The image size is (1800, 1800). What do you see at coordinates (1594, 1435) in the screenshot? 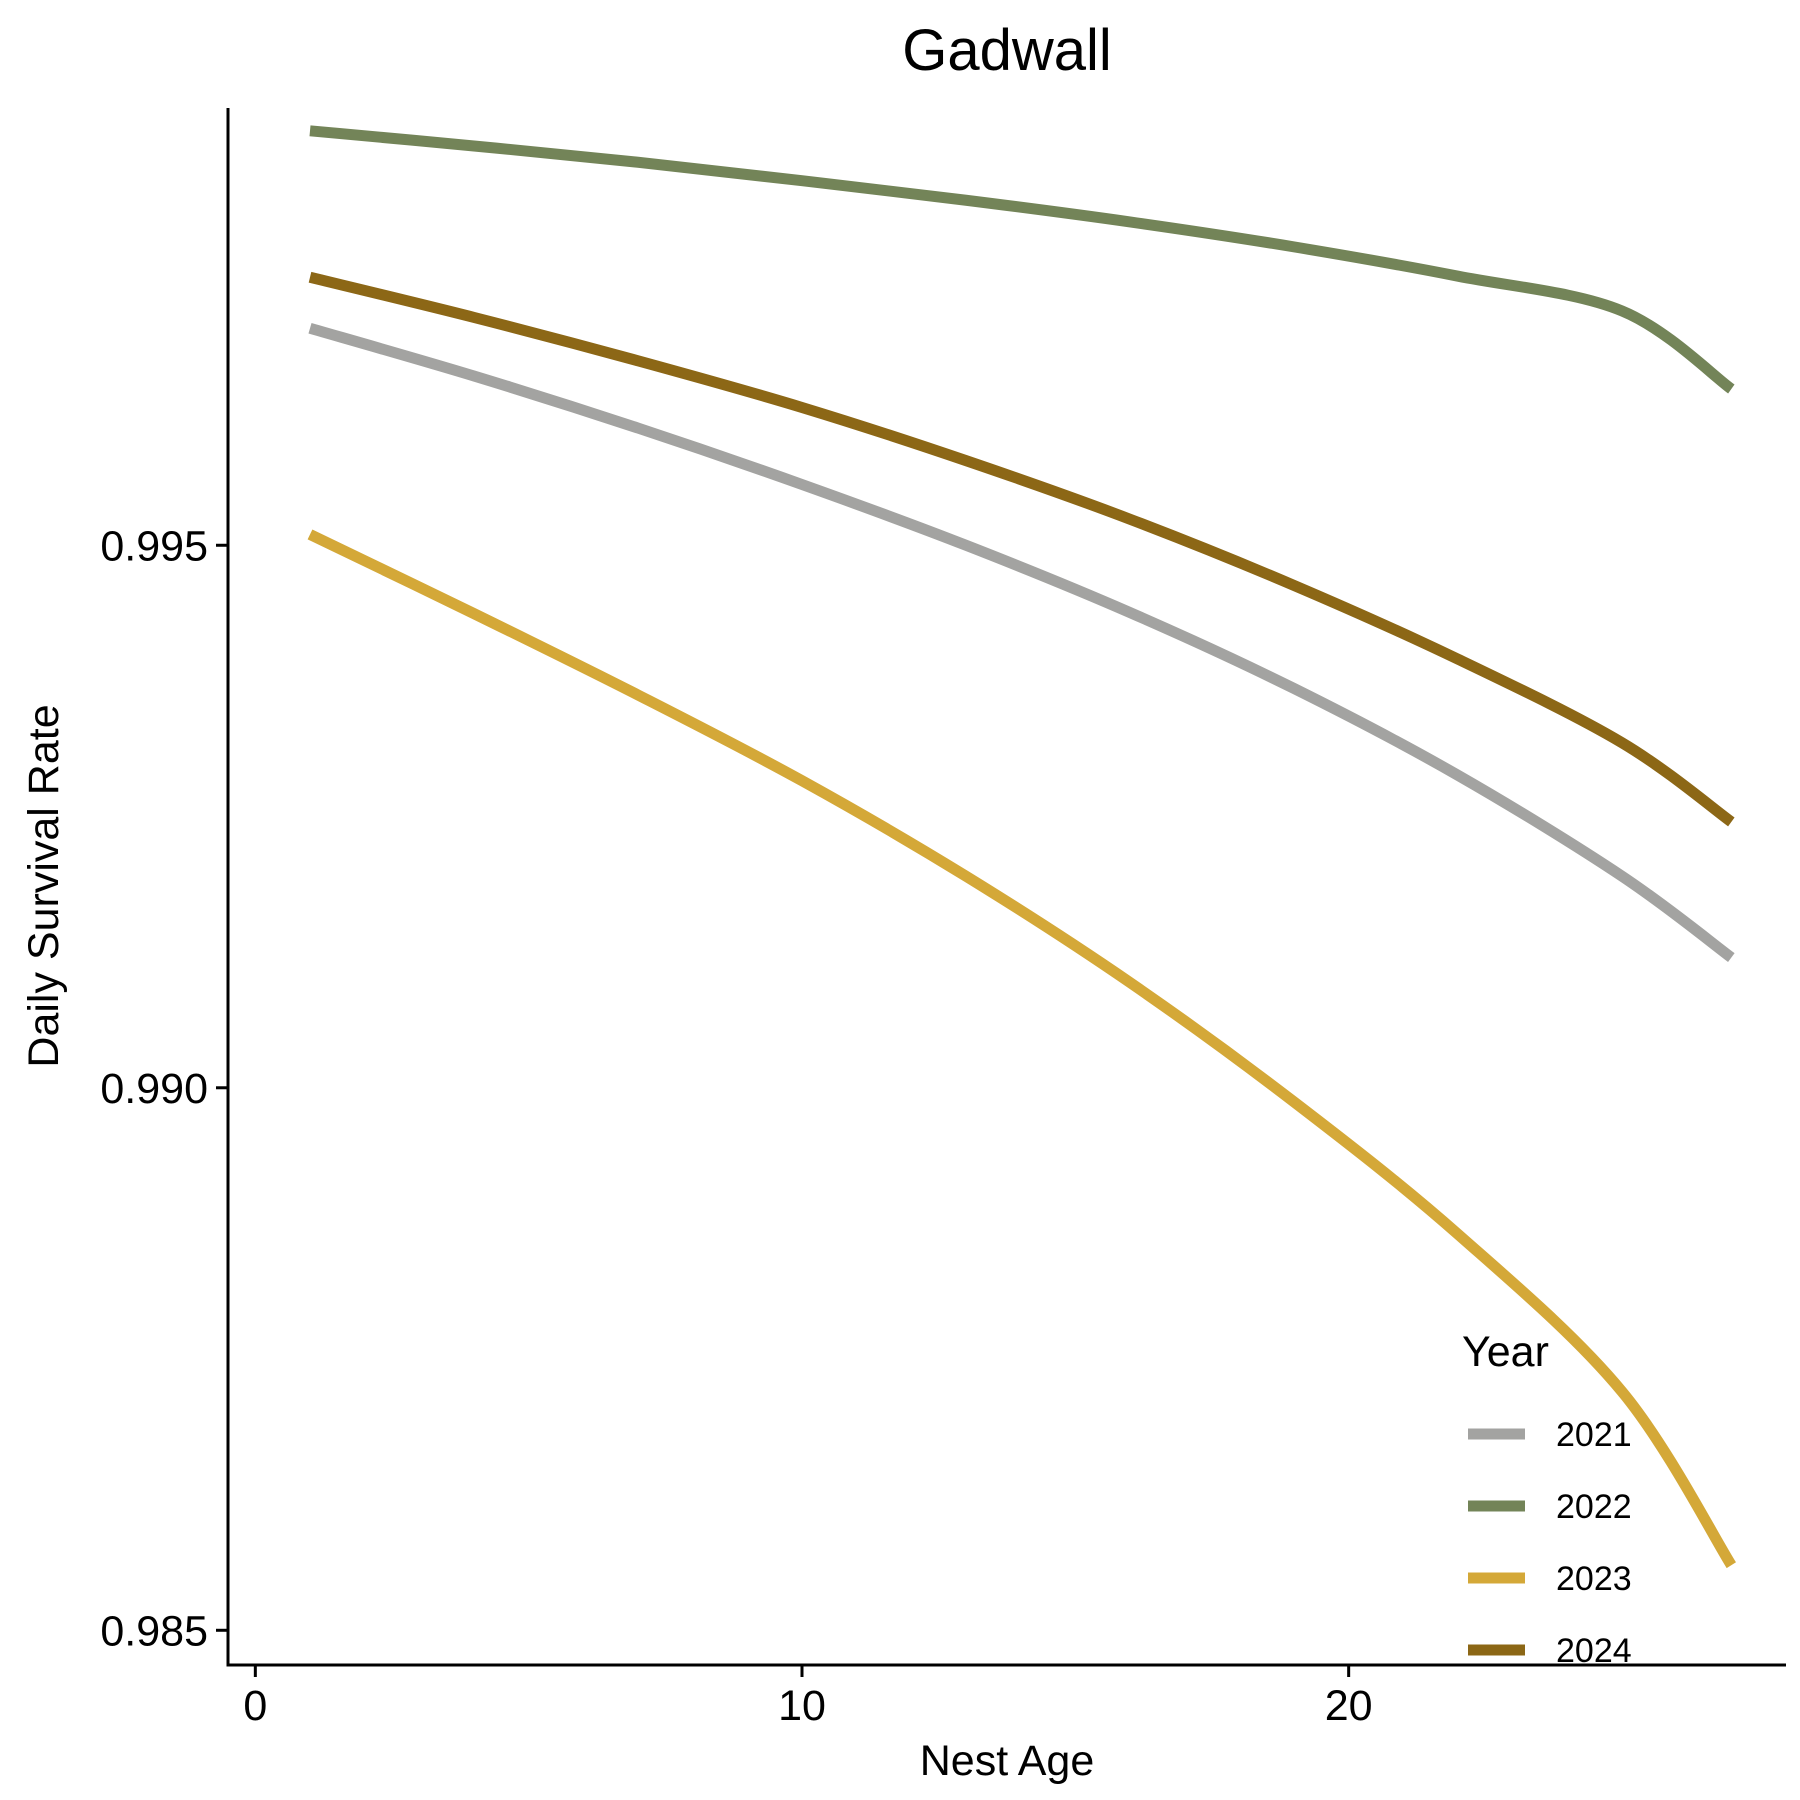
I see `legend-label-2021: 2021` at bounding box center [1594, 1435].